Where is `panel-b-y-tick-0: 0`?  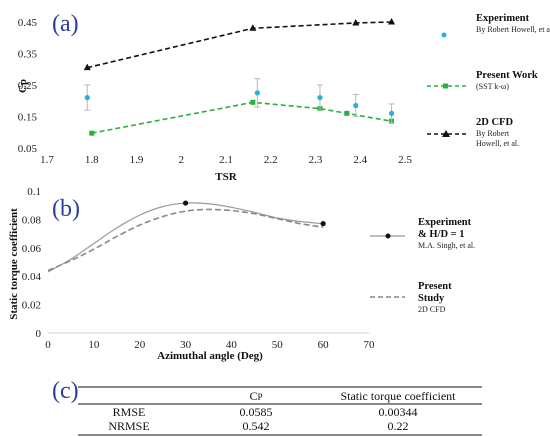 panel-b-y-tick-0: 0 is located at coordinates (39, 334).